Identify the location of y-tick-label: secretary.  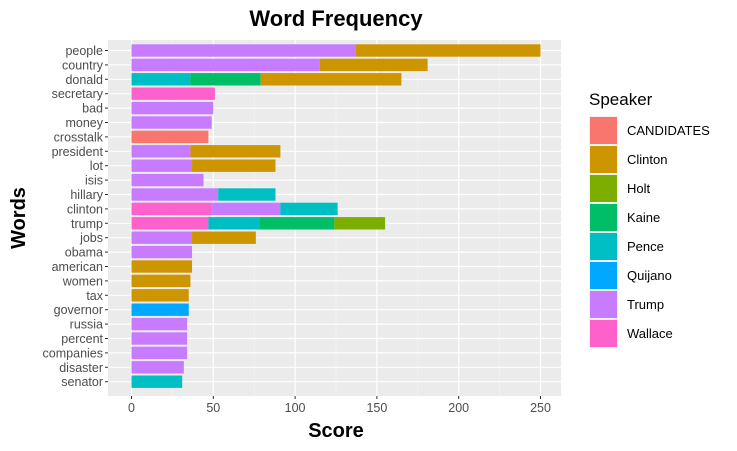
(78, 94).